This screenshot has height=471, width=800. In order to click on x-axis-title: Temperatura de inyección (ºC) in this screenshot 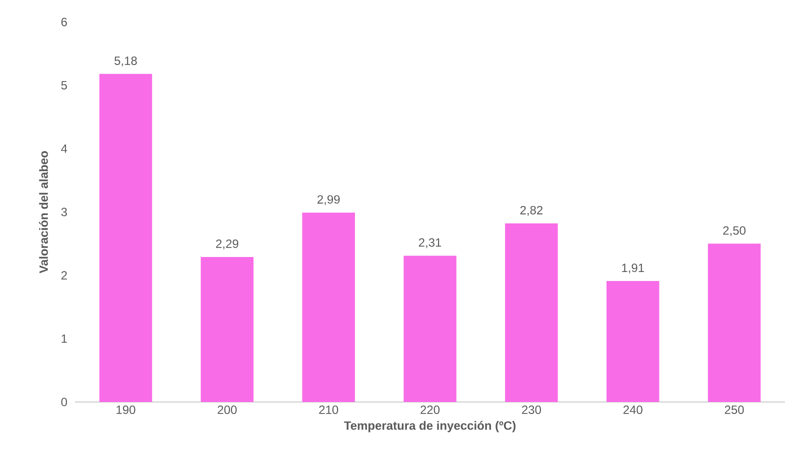, I will do `click(430, 426)`.